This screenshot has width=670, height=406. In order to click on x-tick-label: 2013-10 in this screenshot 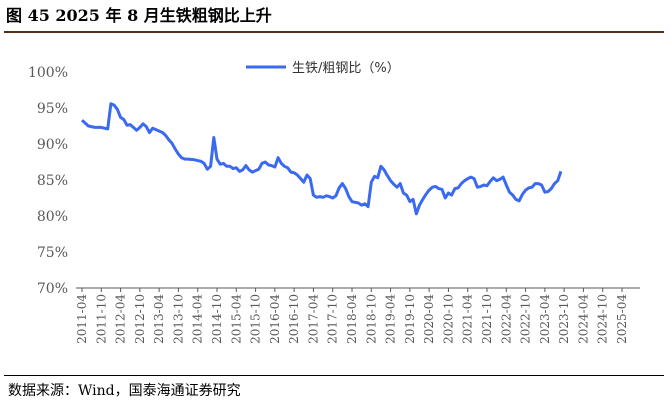, I will do `click(178, 319)`.